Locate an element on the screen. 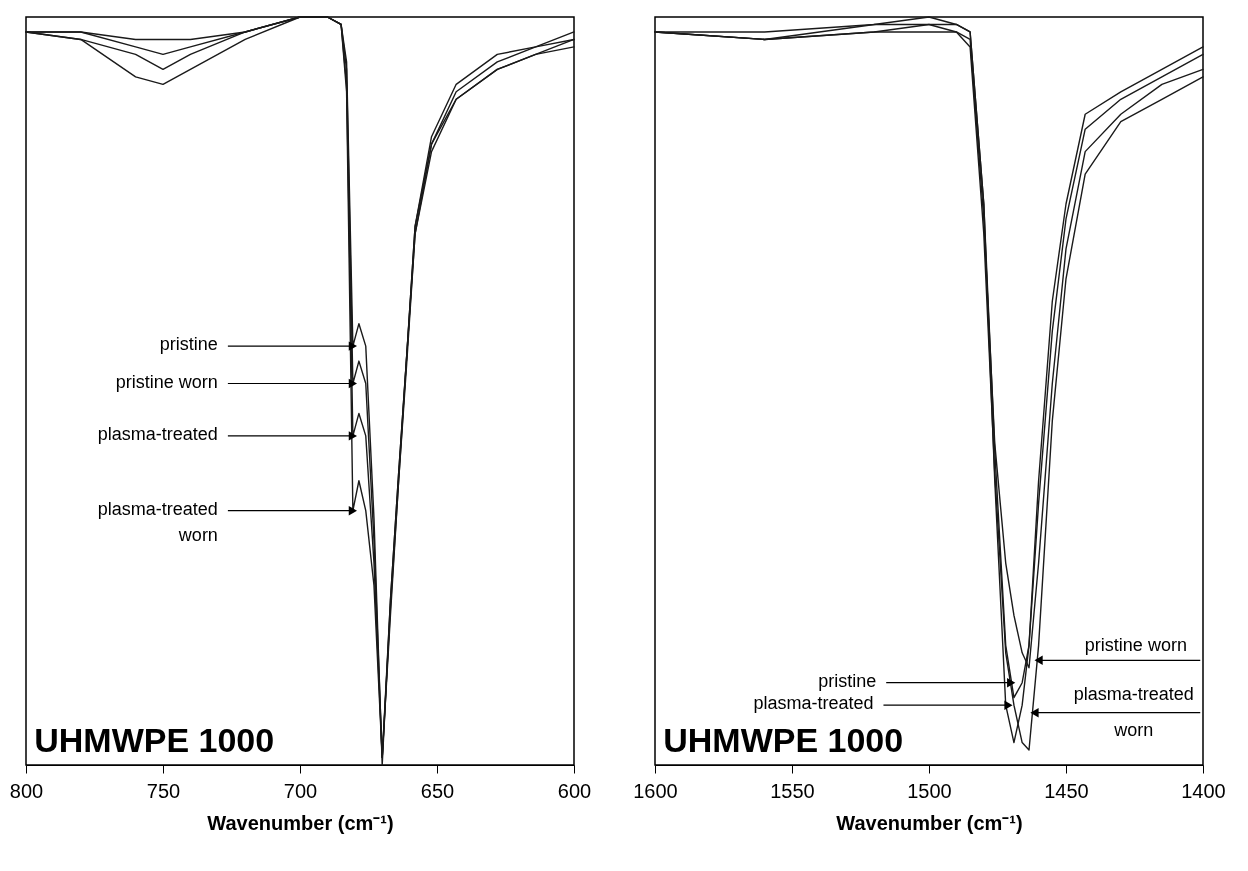 The image size is (1248, 871). x-tick-label: 1450 is located at coordinates (1066, 790).